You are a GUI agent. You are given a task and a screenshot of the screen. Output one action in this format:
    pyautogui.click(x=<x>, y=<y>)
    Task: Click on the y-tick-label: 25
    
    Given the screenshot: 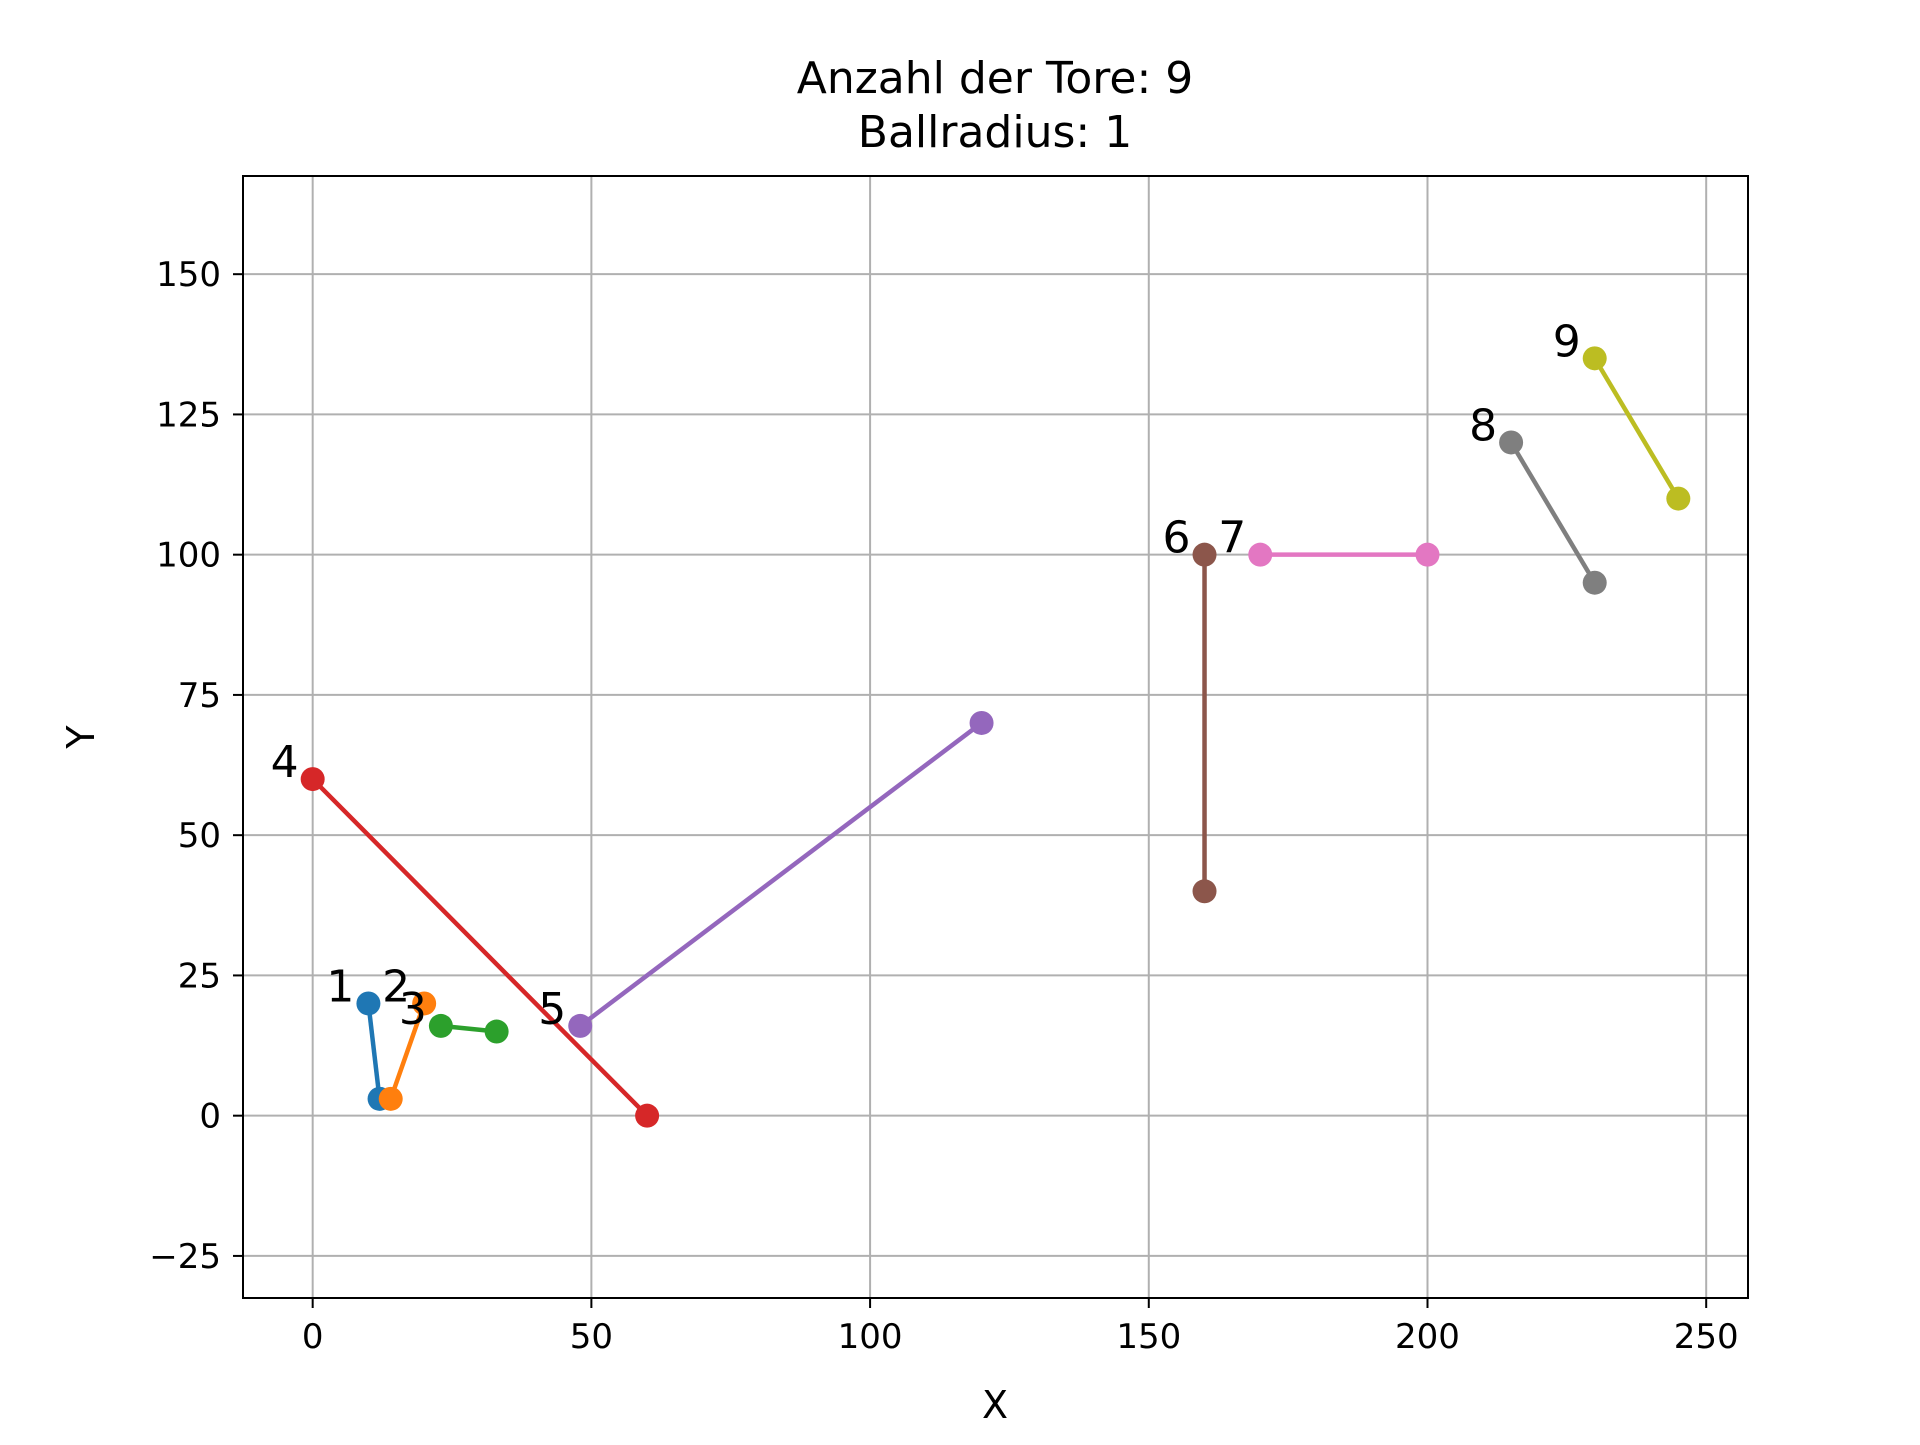 What is the action you would take?
    pyautogui.click(x=199, y=976)
    